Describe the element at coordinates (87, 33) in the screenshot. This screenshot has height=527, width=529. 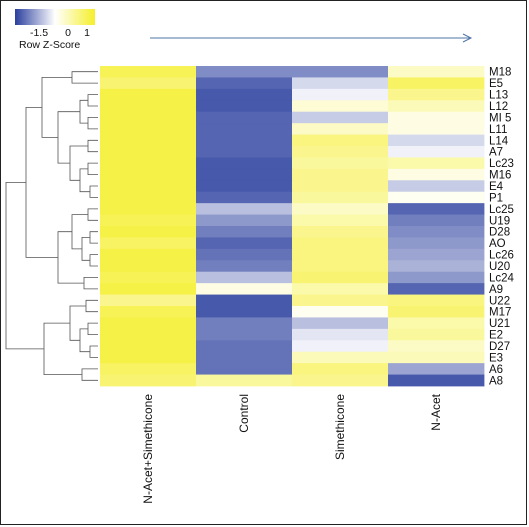
I see `color-key-tick-label: 1` at that location.